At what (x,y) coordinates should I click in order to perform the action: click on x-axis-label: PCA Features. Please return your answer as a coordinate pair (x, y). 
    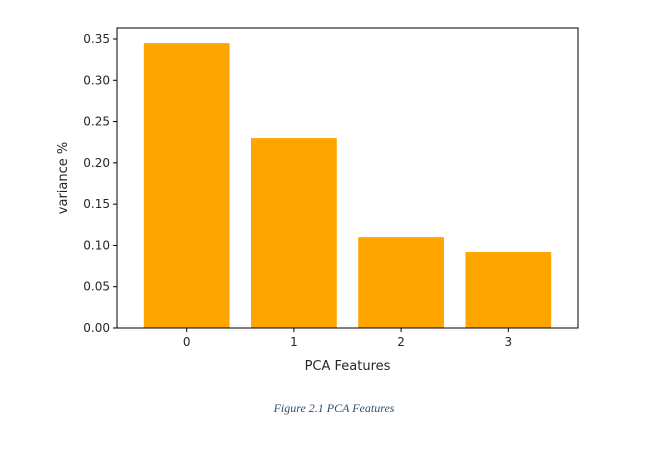
    Looking at the image, I should click on (348, 366).